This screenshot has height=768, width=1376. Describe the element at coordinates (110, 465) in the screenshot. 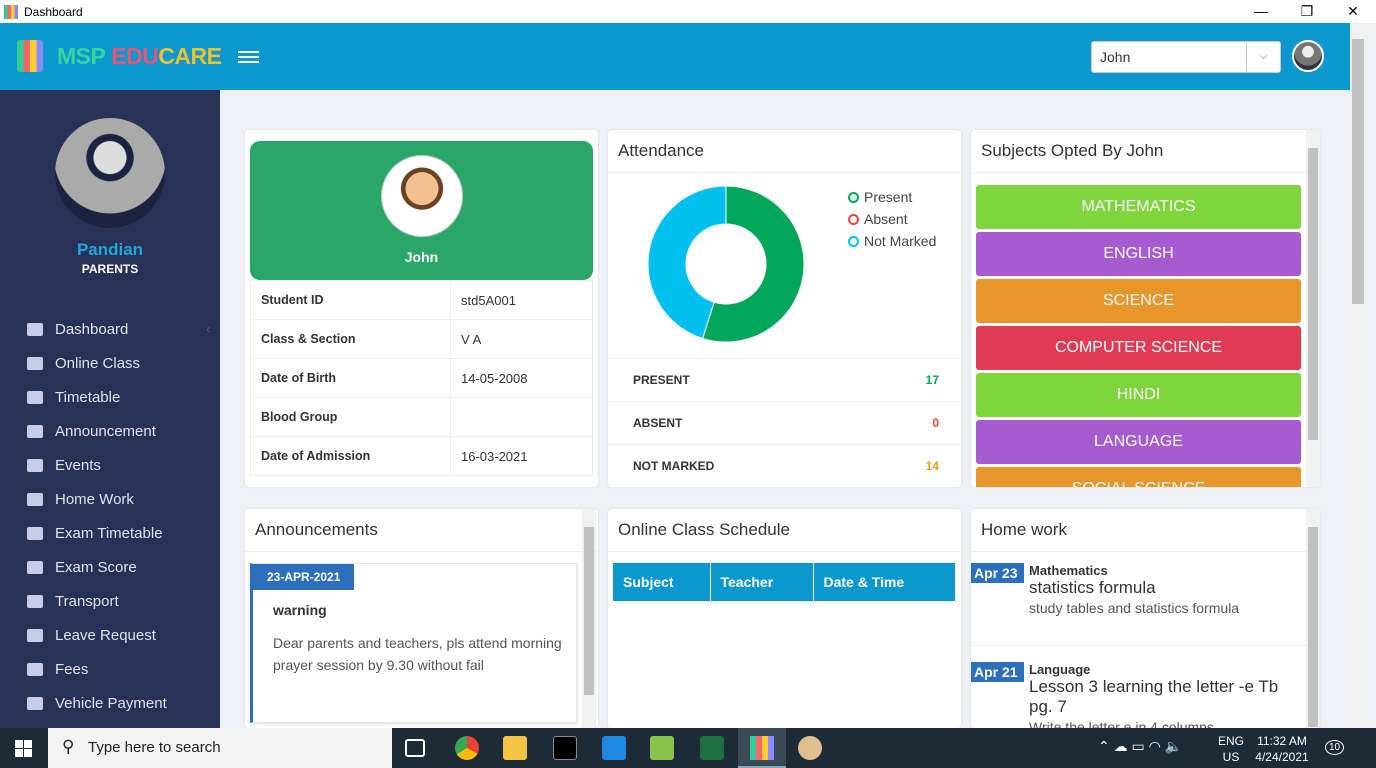

I see `sidebar-item-events: Events` at that location.